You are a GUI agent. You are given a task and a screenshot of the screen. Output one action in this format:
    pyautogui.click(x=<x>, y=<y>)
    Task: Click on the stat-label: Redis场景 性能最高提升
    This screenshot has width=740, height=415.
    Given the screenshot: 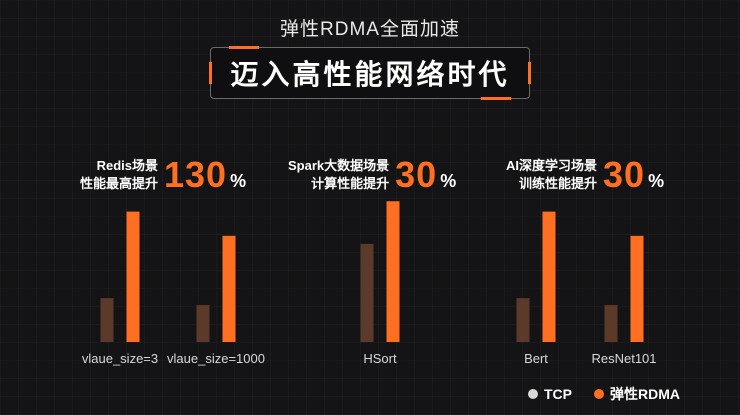 What is the action you would take?
    pyautogui.click(x=119, y=175)
    